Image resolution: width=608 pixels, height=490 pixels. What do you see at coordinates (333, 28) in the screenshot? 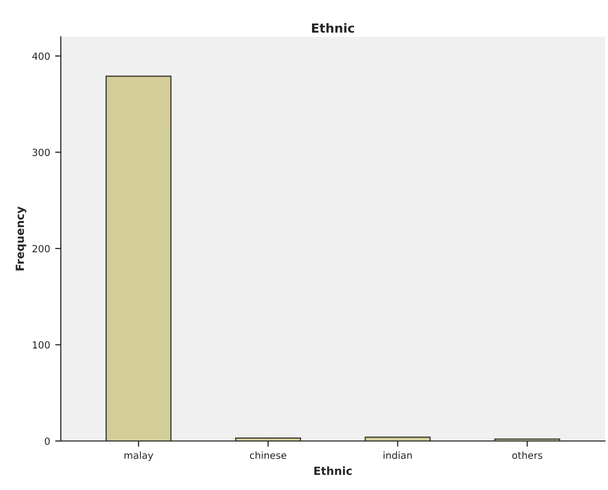
I see `chart-title: Ethnic` at bounding box center [333, 28].